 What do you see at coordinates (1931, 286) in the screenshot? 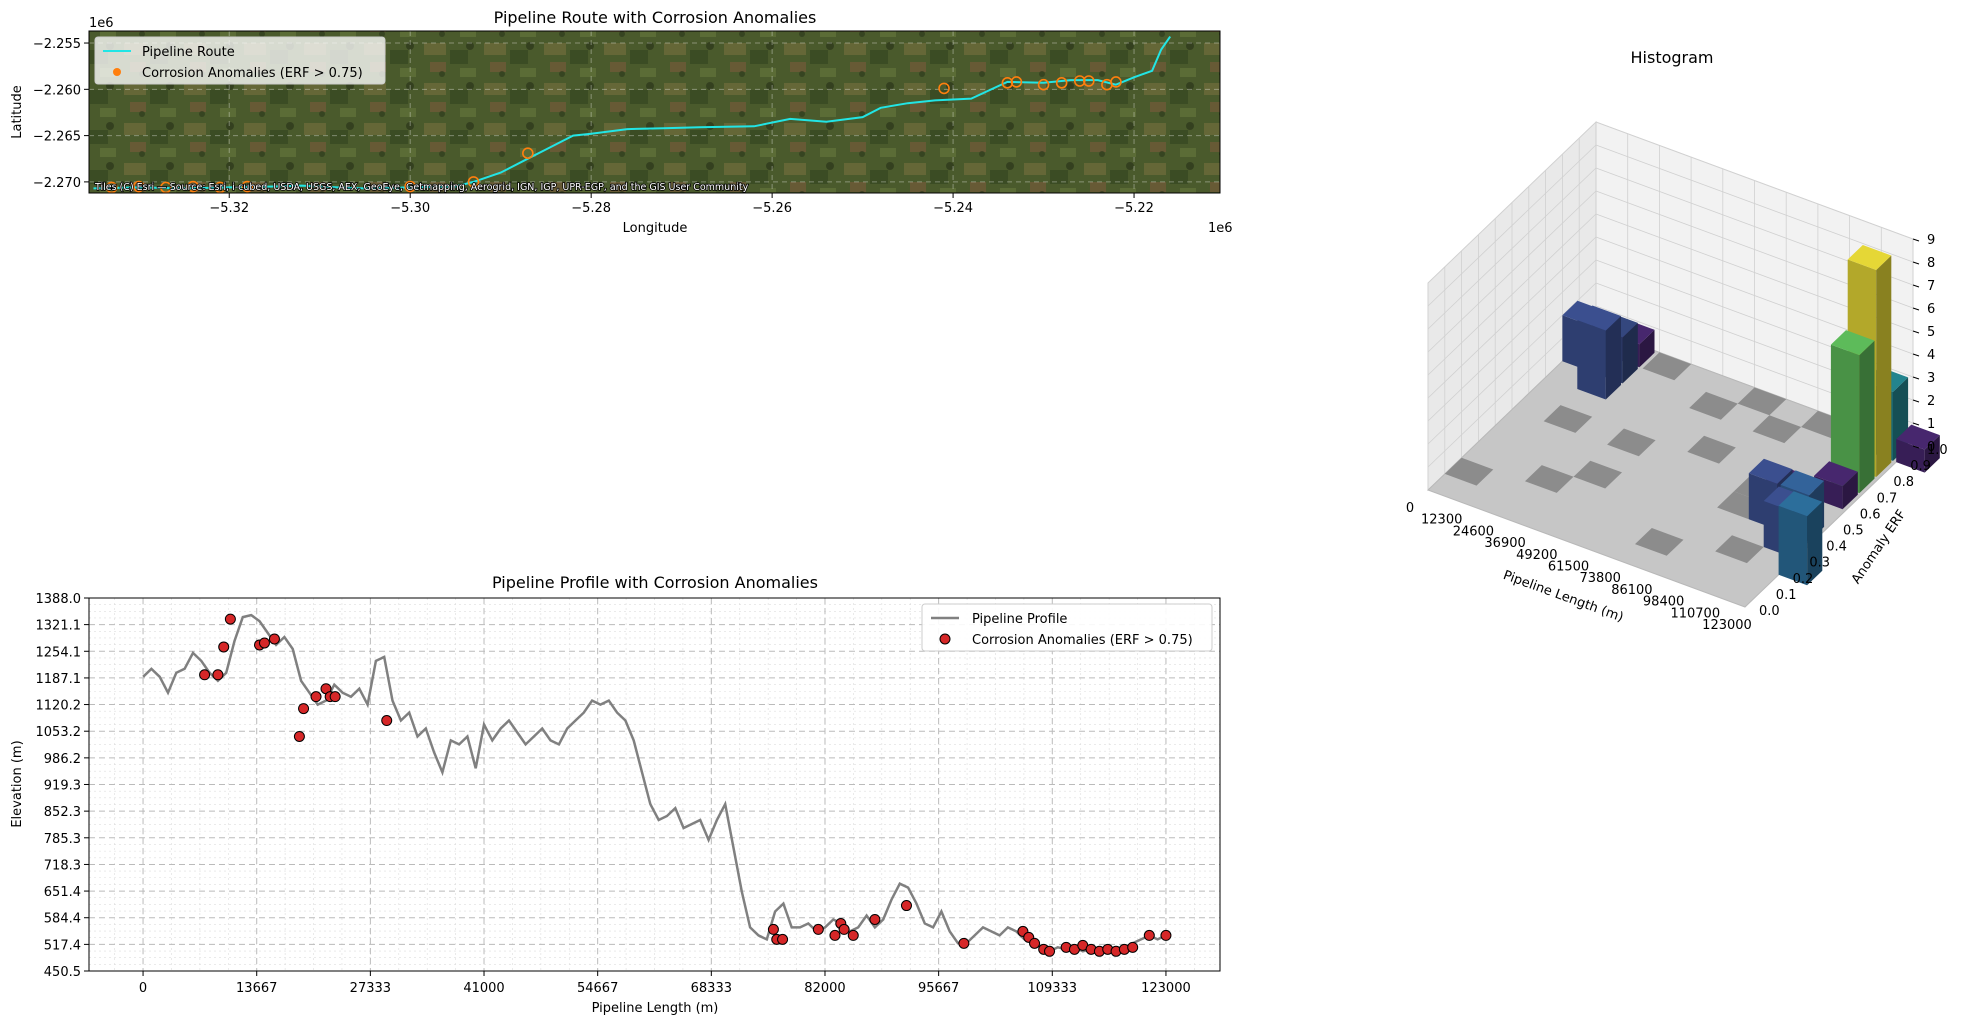
I see `histogram-z-tick-label: 7` at bounding box center [1931, 286].